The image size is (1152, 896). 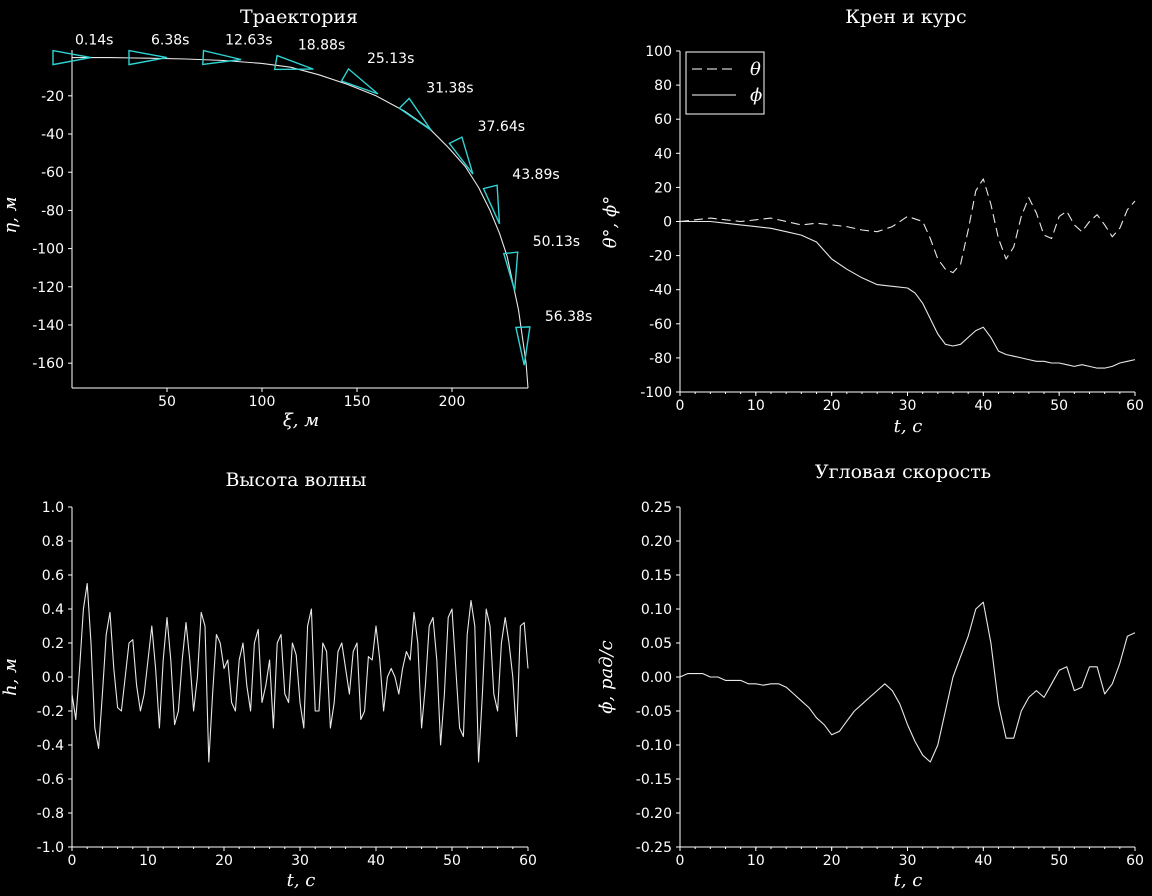 I want to click on traj-series-1-line, so click(x=300, y=223).